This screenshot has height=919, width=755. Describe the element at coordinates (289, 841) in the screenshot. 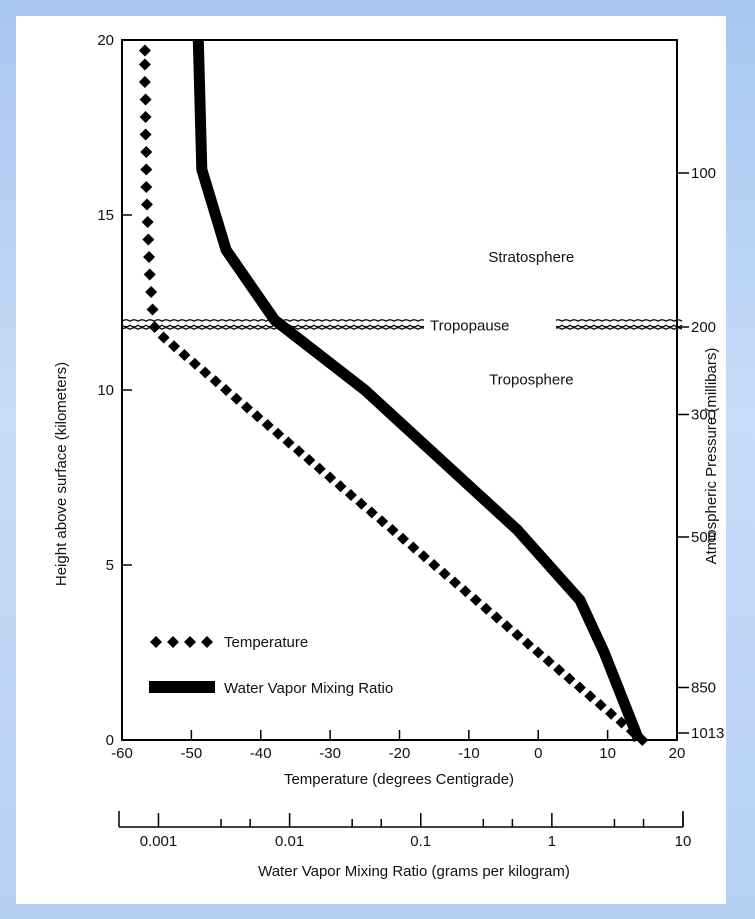

I see `mixing-ratio-tick-label: 0.01` at that location.